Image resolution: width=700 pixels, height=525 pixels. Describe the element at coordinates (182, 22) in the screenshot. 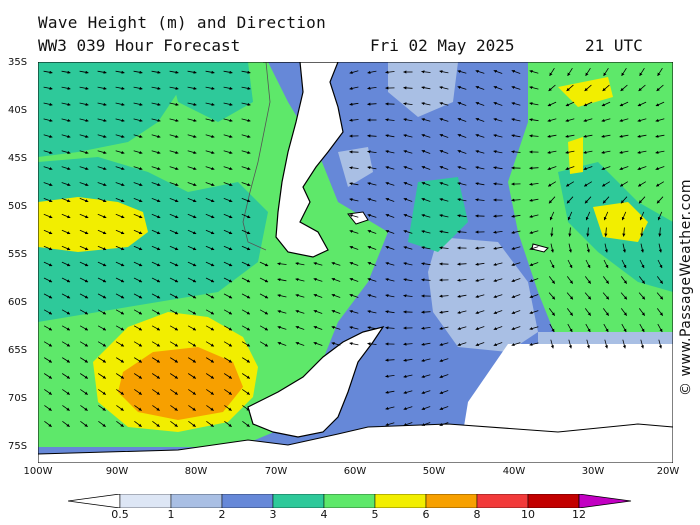

I see `map-title: Wave Height (m) and Direction` at that location.